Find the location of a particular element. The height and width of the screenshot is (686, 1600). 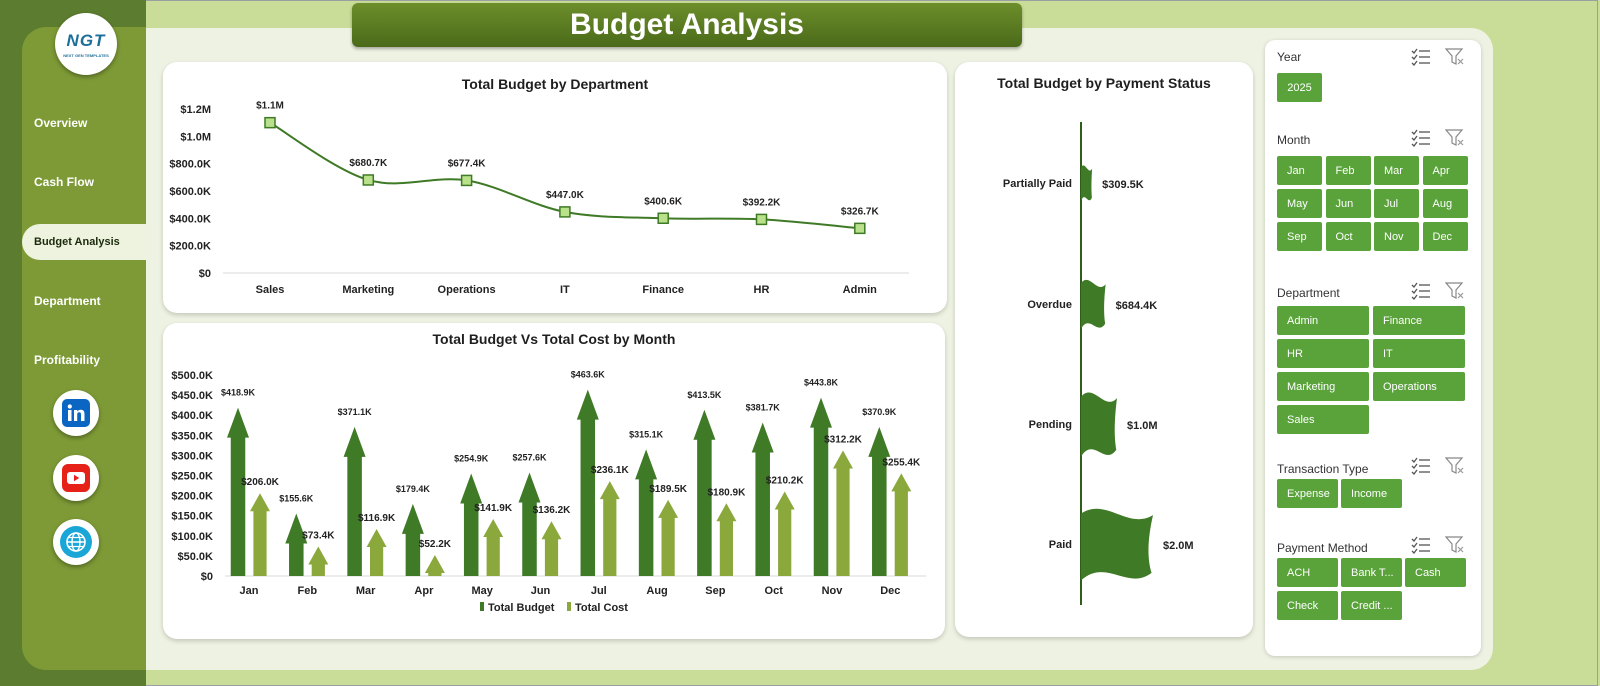

company-logo: NGT NEXT GEN TEMPLATES is located at coordinates (86, 44).